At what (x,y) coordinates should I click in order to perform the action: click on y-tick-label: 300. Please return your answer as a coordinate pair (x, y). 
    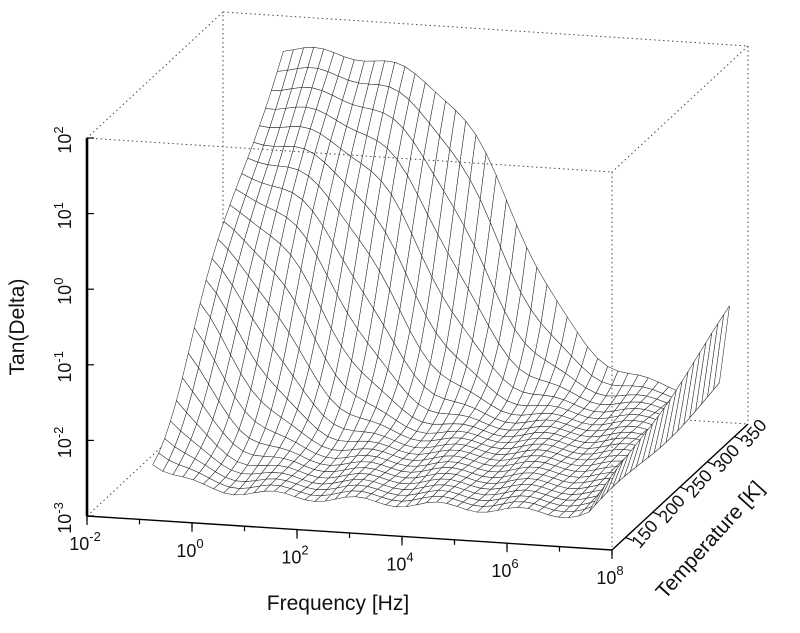
    Looking at the image, I should click on (726, 458).